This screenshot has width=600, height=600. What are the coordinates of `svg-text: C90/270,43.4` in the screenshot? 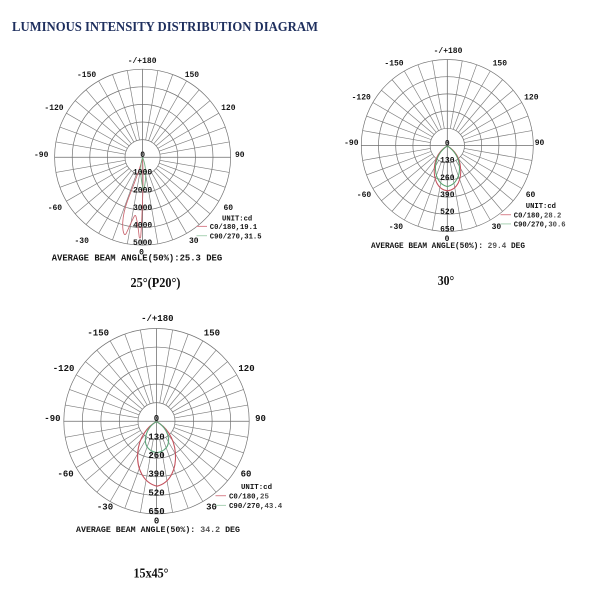 It's located at (256, 507).